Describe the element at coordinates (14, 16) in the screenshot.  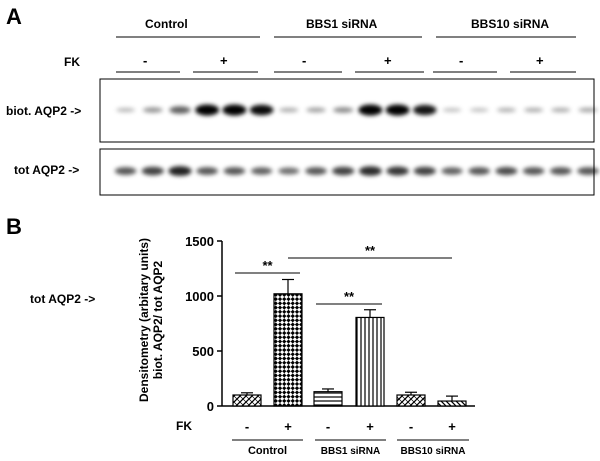
I see `panel-a-letter: A` at that location.